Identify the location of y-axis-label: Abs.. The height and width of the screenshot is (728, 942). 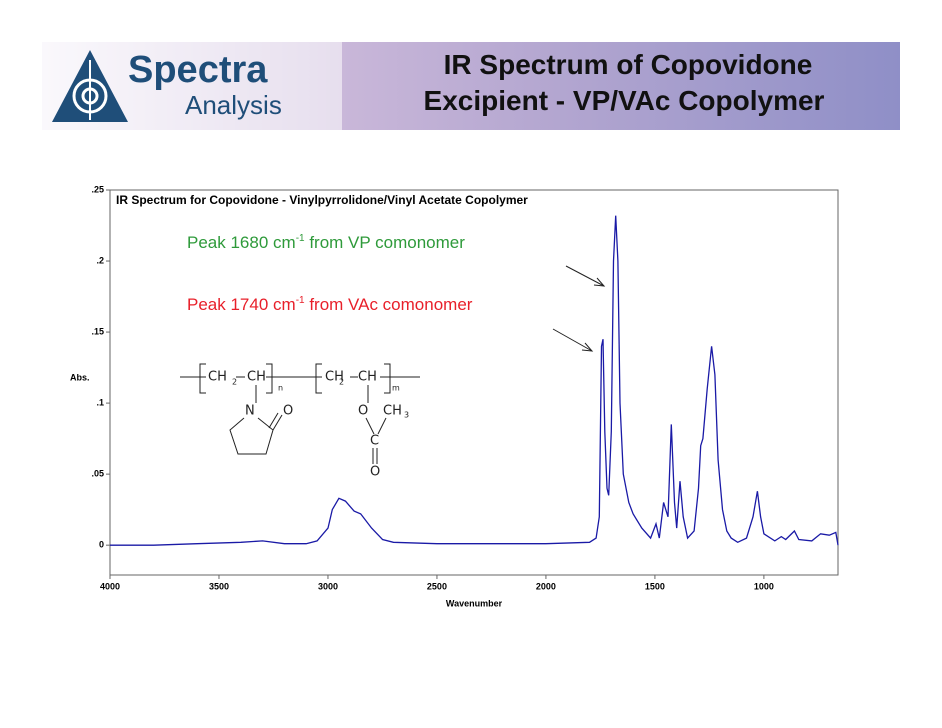
(80, 377).